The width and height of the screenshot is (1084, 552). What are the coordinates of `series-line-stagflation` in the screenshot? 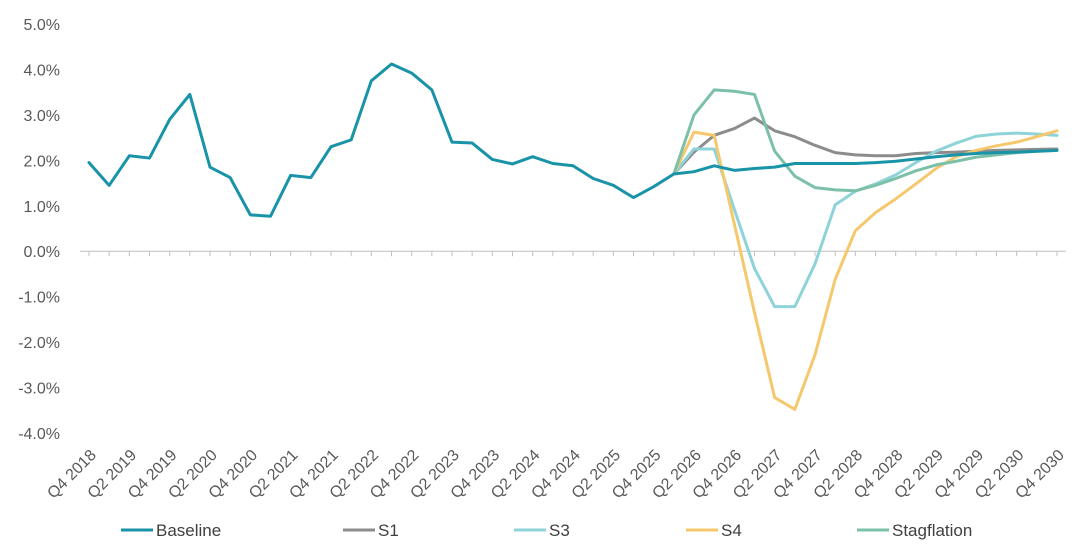 It's located at (865, 140).